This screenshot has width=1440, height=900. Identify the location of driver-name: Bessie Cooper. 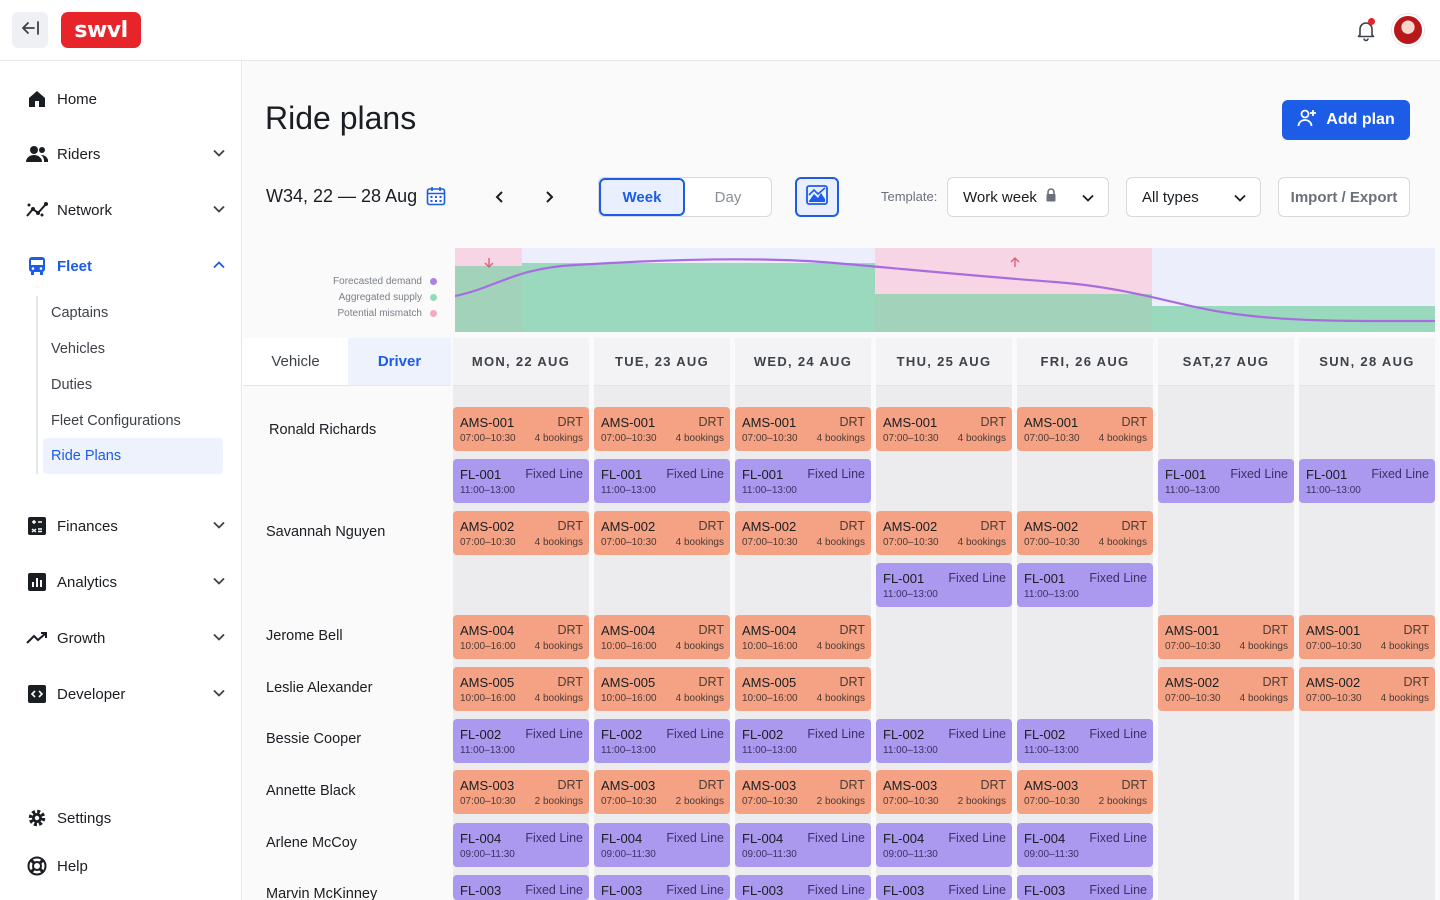
(314, 739).